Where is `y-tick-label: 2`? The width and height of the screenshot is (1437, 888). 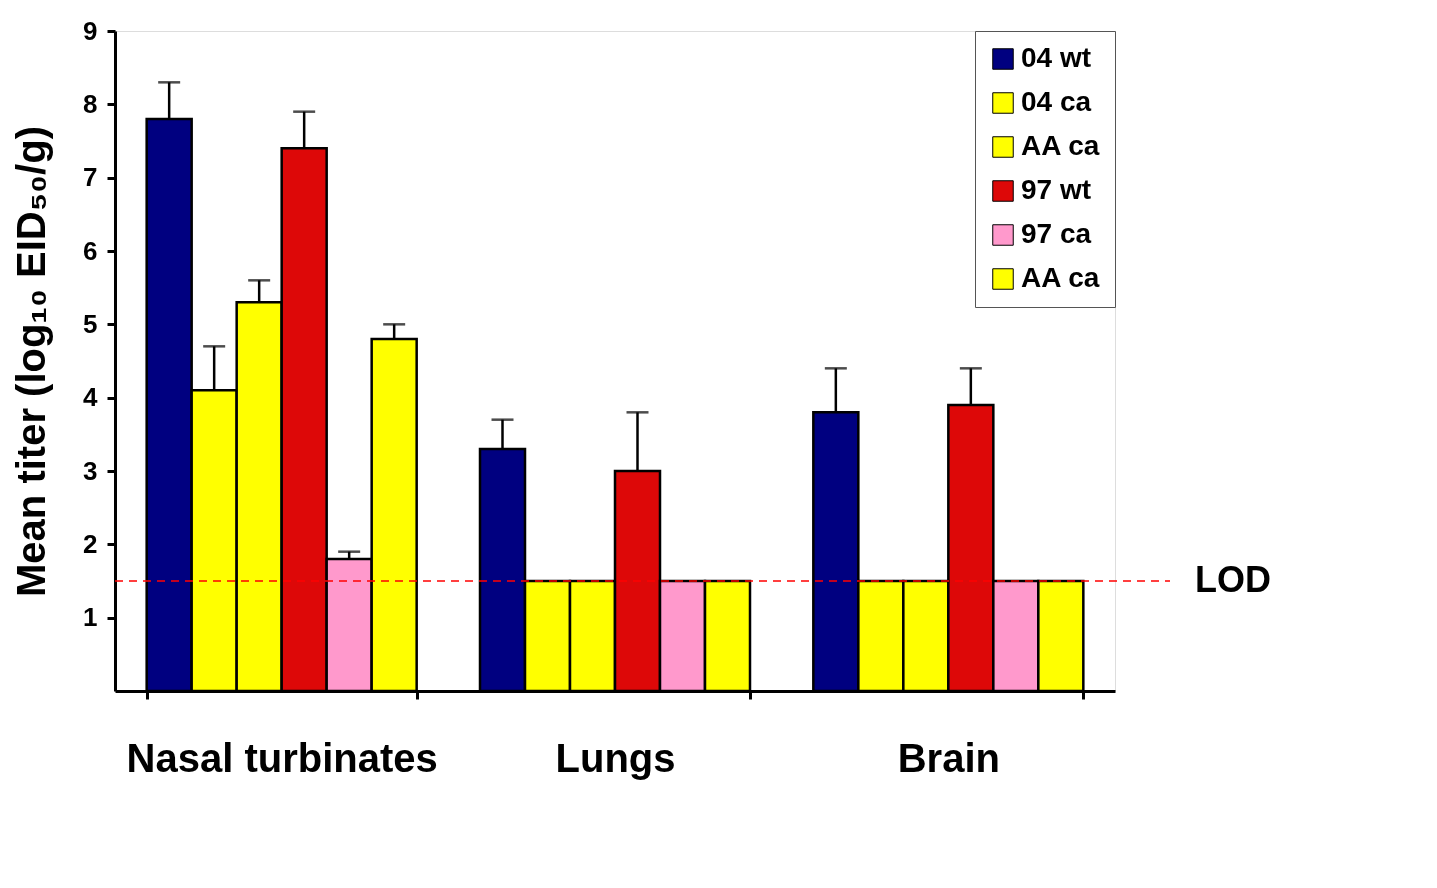 y-tick-label: 2 is located at coordinates (90, 543).